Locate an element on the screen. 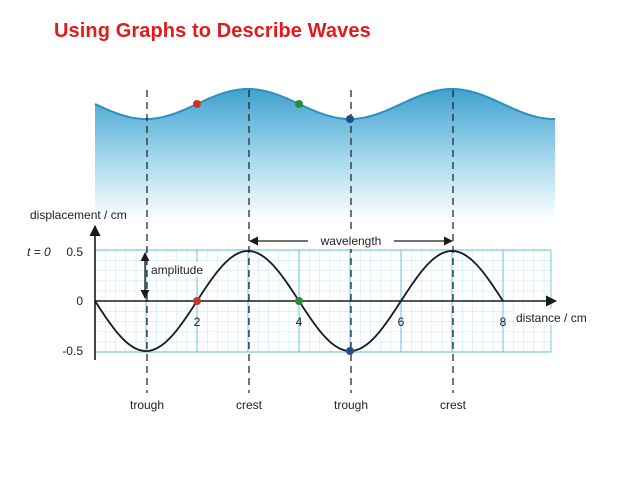 The image size is (638, 479). water-marker-blue is located at coordinates (350, 119).